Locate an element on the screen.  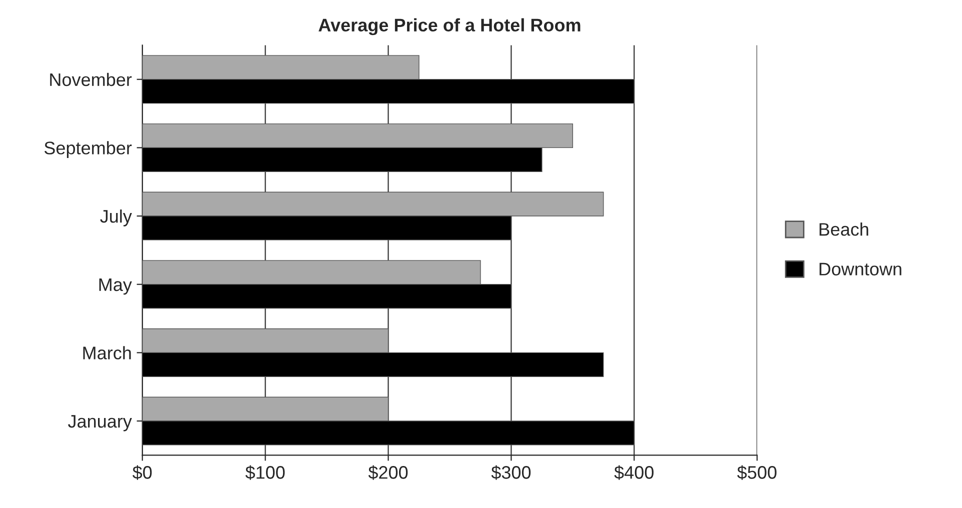
x-tick-label: $0 is located at coordinates (142, 472).